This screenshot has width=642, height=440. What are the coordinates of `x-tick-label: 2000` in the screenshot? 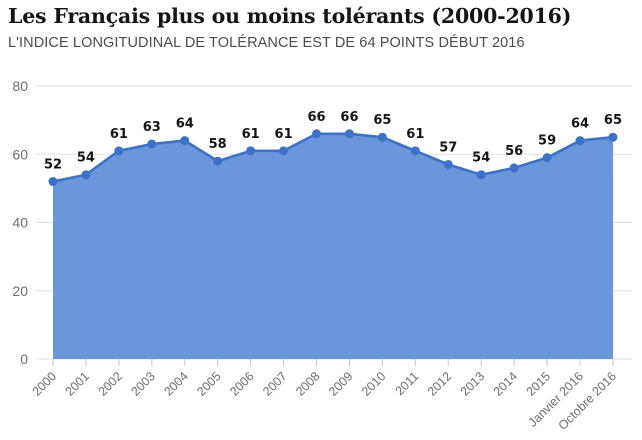 It's located at (45, 384).